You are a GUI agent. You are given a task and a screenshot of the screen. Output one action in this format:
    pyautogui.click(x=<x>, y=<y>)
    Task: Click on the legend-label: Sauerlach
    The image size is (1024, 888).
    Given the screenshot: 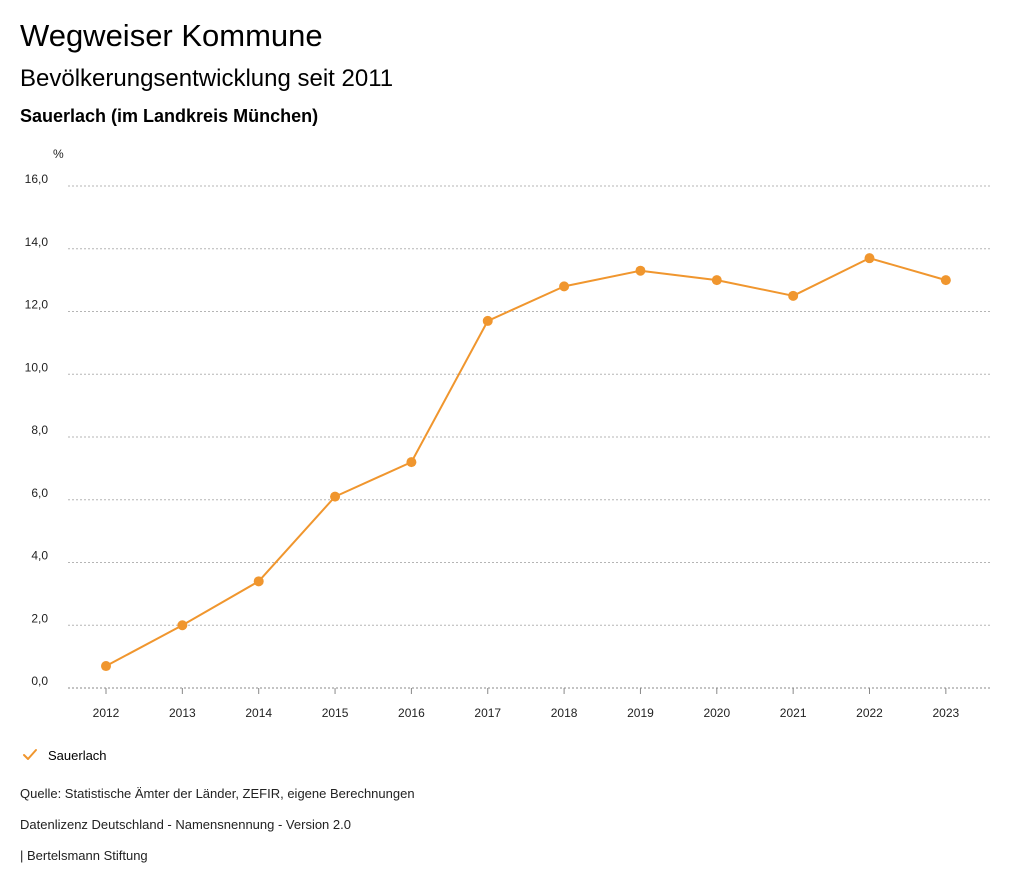 What is the action you would take?
    pyautogui.click(x=77, y=755)
    